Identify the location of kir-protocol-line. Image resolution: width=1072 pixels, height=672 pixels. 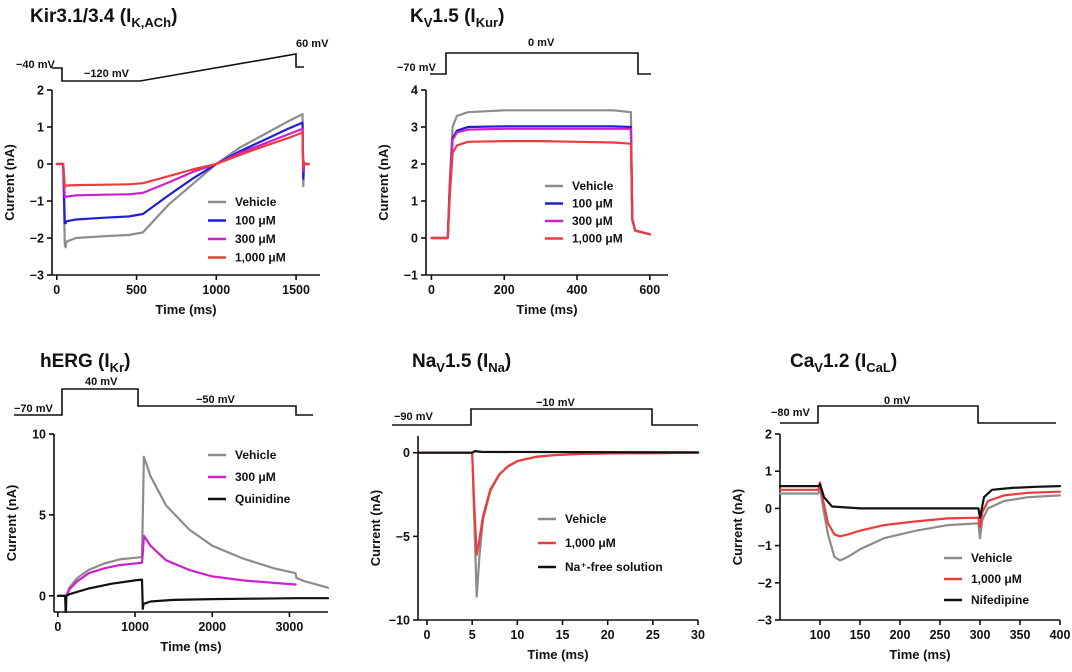
(178, 67).